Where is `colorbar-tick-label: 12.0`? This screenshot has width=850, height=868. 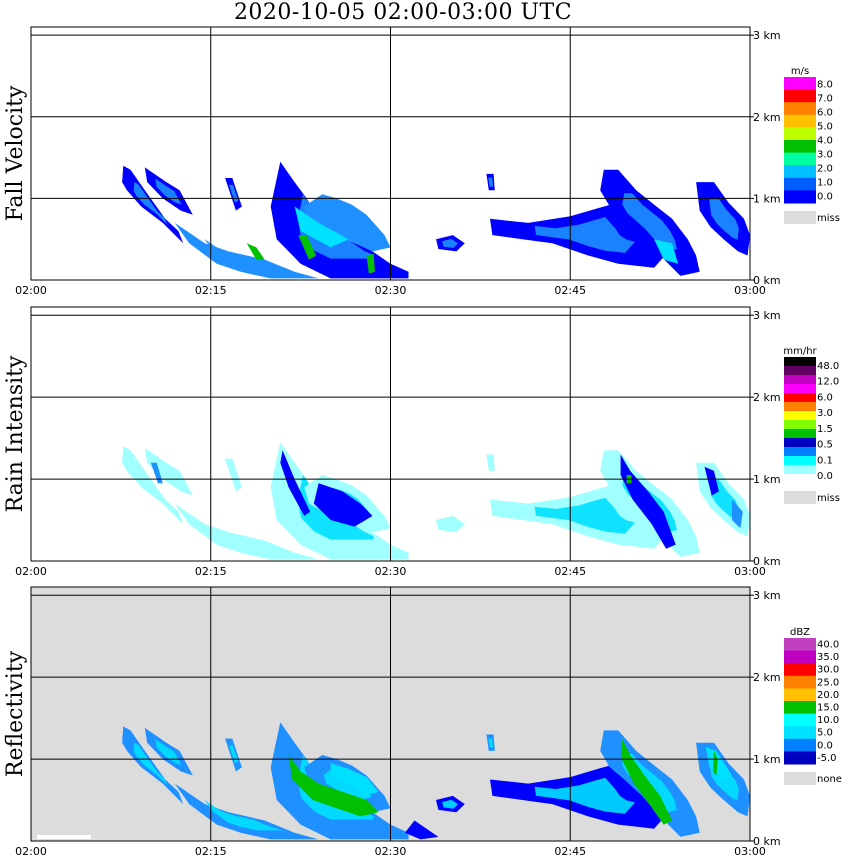
colorbar-tick-label: 12.0 is located at coordinates (828, 382).